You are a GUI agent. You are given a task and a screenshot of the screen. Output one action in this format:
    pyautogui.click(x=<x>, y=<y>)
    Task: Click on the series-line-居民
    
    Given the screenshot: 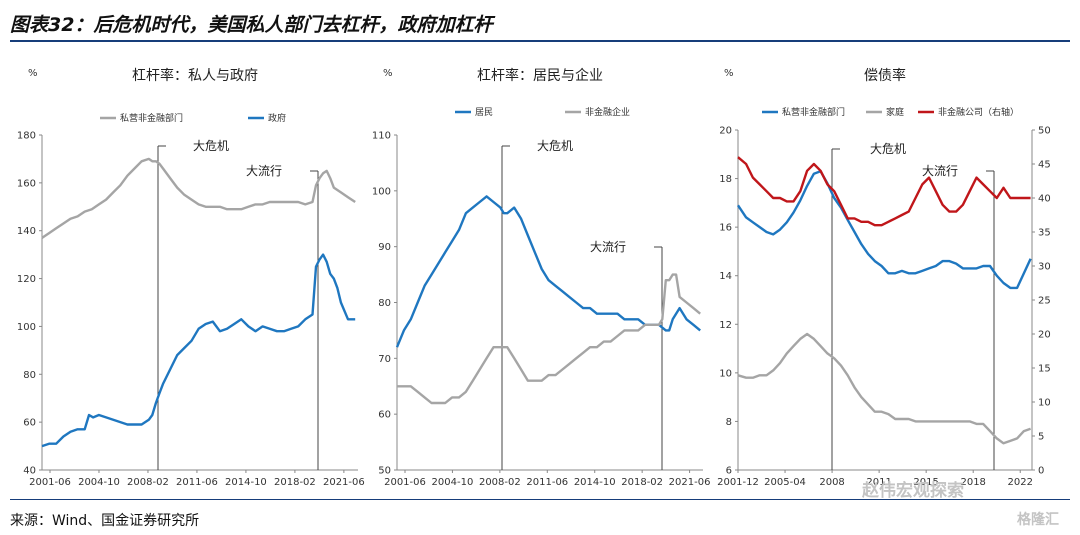 What is the action you would take?
    pyautogui.click(x=548, y=271)
    